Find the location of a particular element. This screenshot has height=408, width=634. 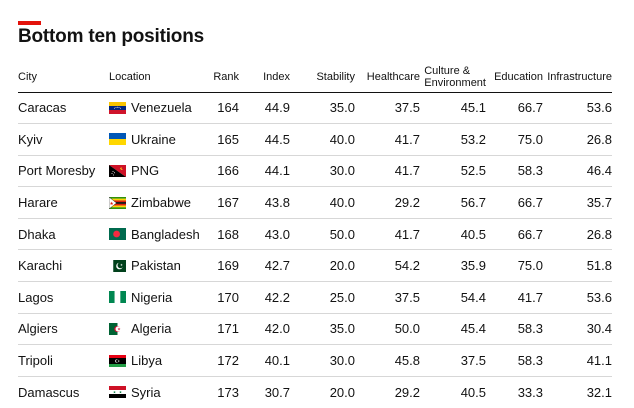

location-name: Zimbabwe is located at coordinates (161, 202).